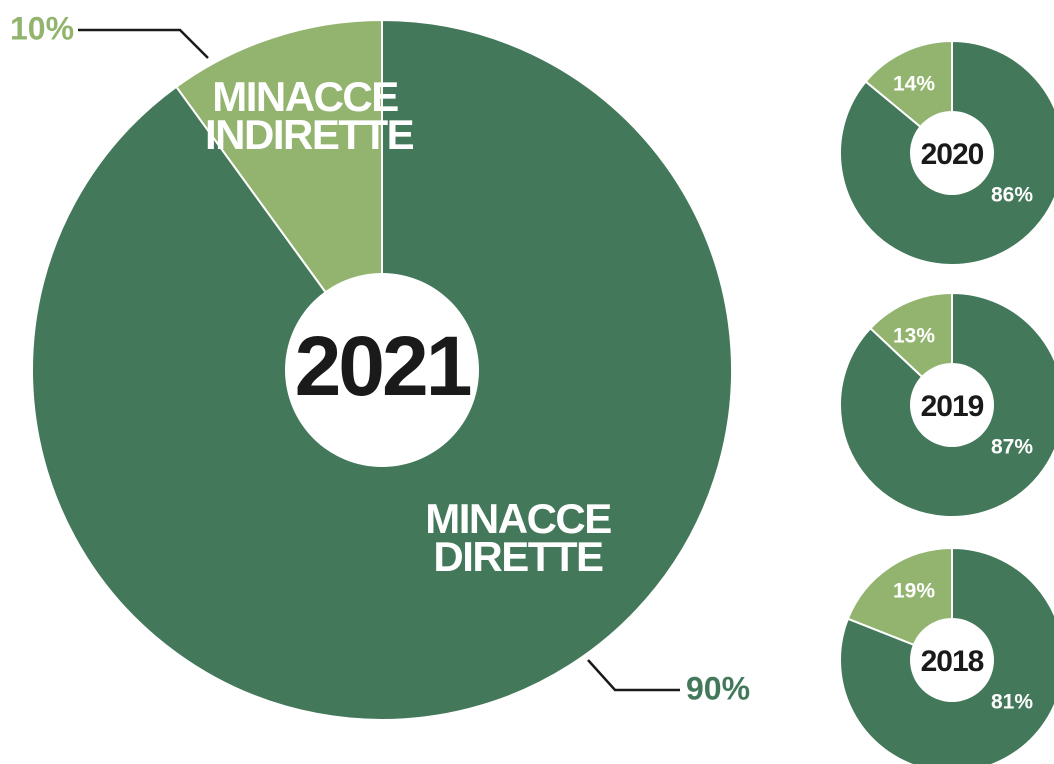 Image resolution: width=1054 pixels, height=764 pixels. Describe the element at coordinates (718, 688) in the screenshot. I see `value-label: 90%` at that location.